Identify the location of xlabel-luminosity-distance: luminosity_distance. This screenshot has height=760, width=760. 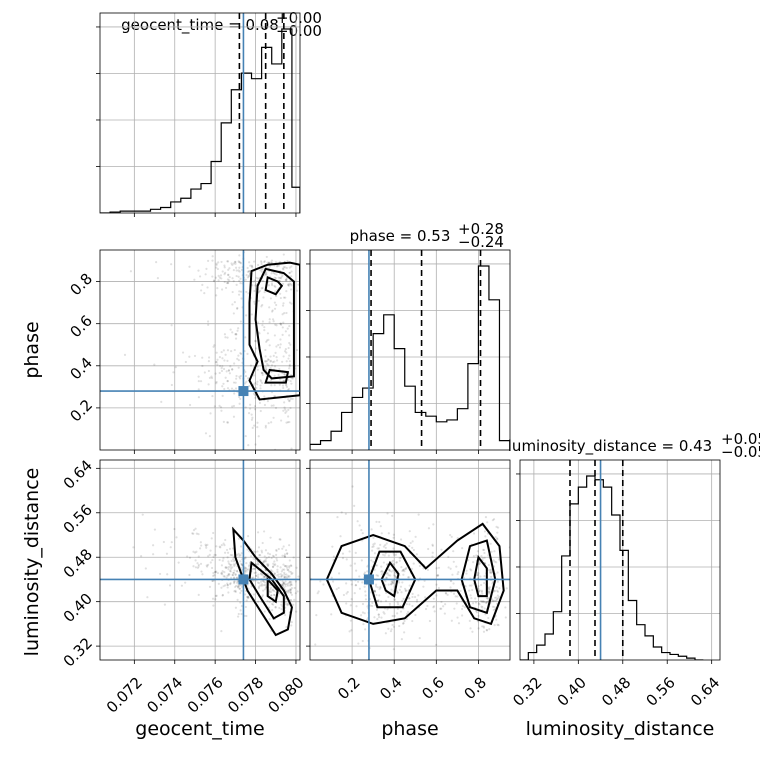
(620, 729).